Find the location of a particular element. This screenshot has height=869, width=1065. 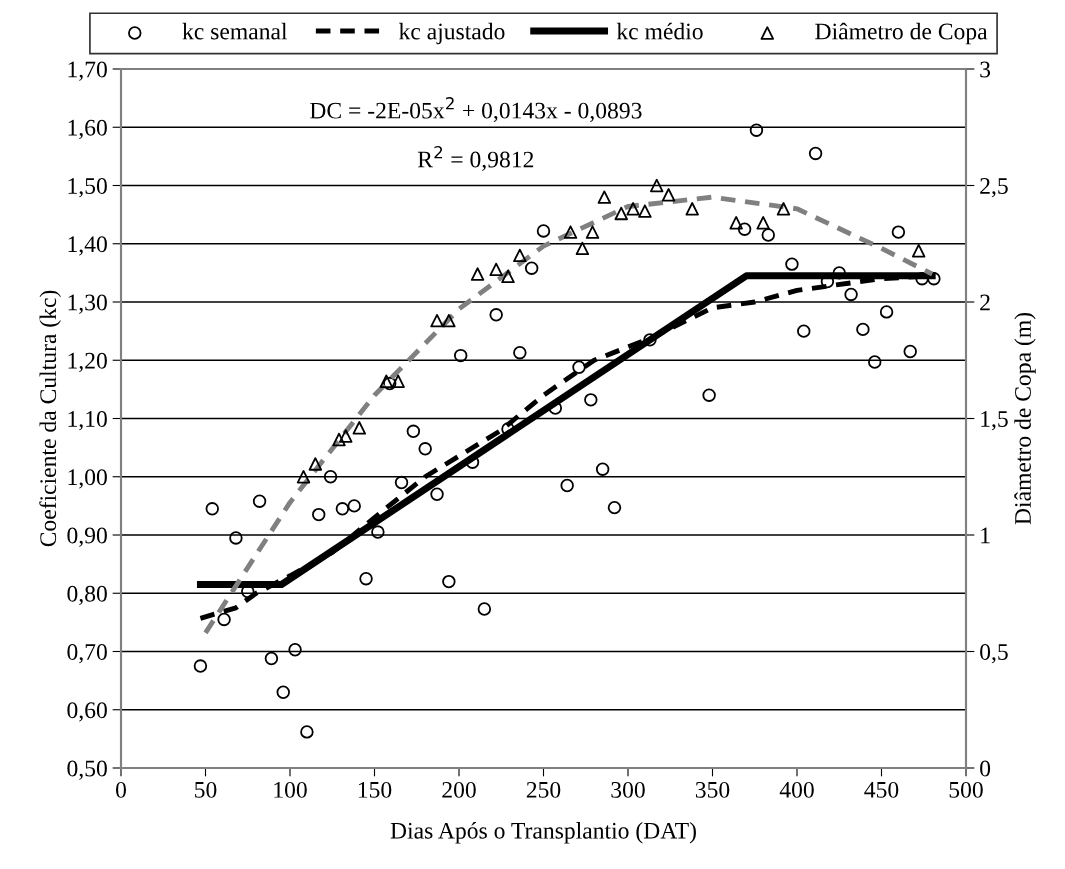

y-tick-label: 1,00 is located at coordinates (87, 479).